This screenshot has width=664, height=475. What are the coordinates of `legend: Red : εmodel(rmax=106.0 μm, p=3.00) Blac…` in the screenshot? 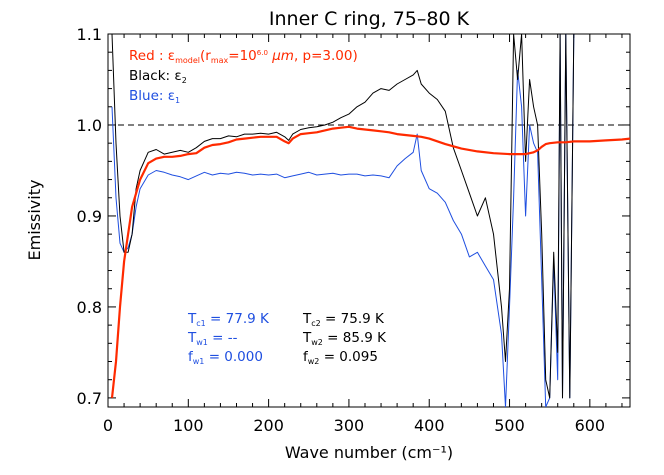 It's located at (243, 76).